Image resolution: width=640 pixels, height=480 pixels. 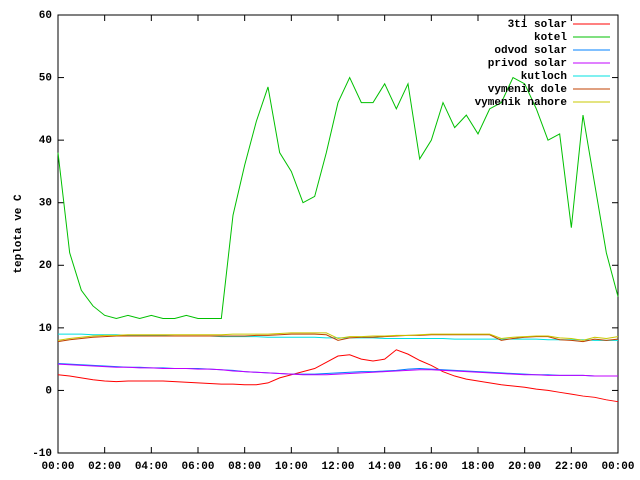 I want to click on x-tick-label: 04:00, so click(x=151, y=467).